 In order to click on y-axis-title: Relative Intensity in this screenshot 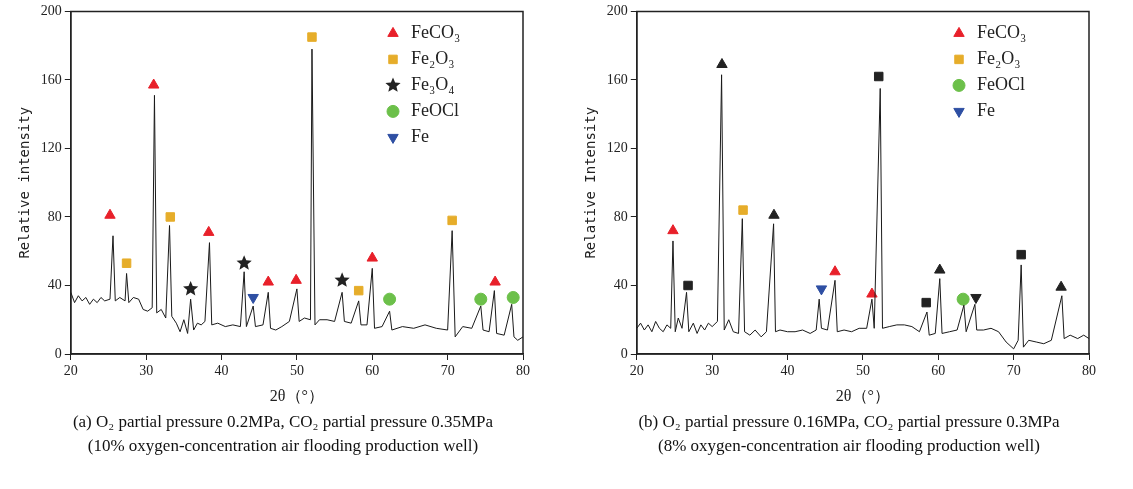, I will do `click(590, 182)`.